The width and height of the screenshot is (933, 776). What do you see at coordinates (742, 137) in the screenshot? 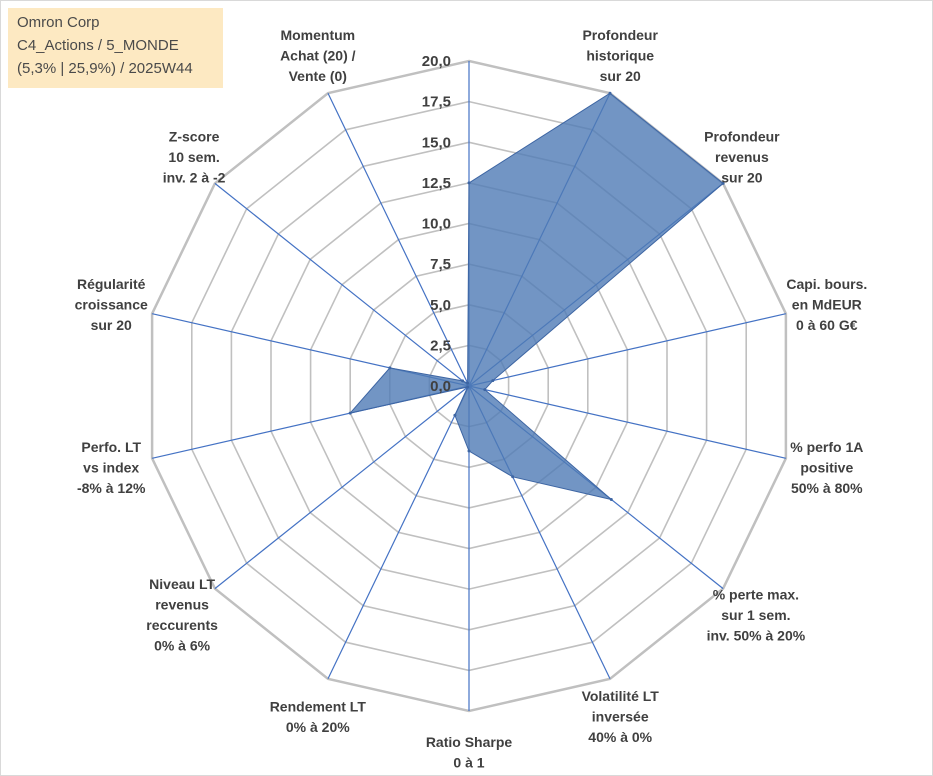
I see `axis-label-2-line-0: Profondeur` at bounding box center [742, 137].